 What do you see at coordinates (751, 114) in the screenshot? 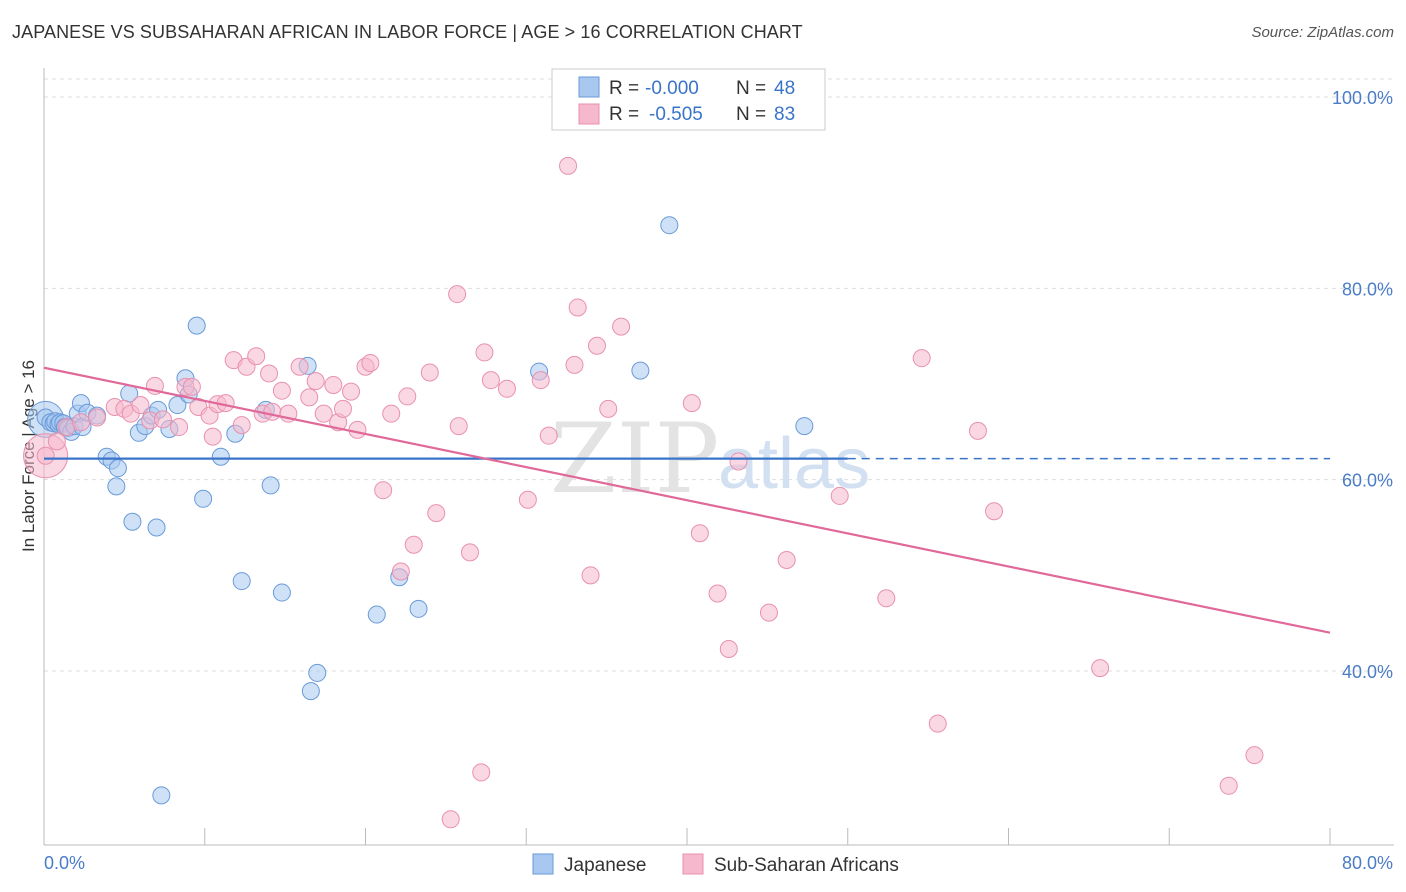
I see `legend-n-label-2: N =` at bounding box center [751, 114].